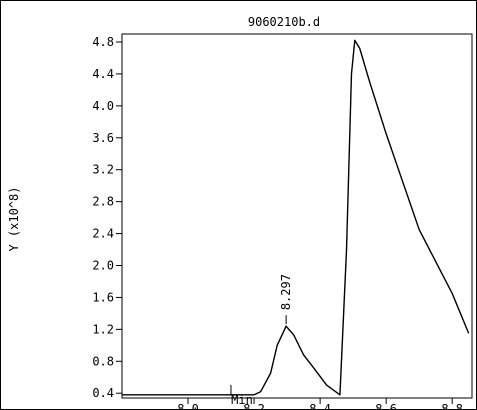 This screenshot has height=410, width=477. What do you see at coordinates (103, 361) in the screenshot?
I see `y-tick-label: 0.8` at bounding box center [103, 361].